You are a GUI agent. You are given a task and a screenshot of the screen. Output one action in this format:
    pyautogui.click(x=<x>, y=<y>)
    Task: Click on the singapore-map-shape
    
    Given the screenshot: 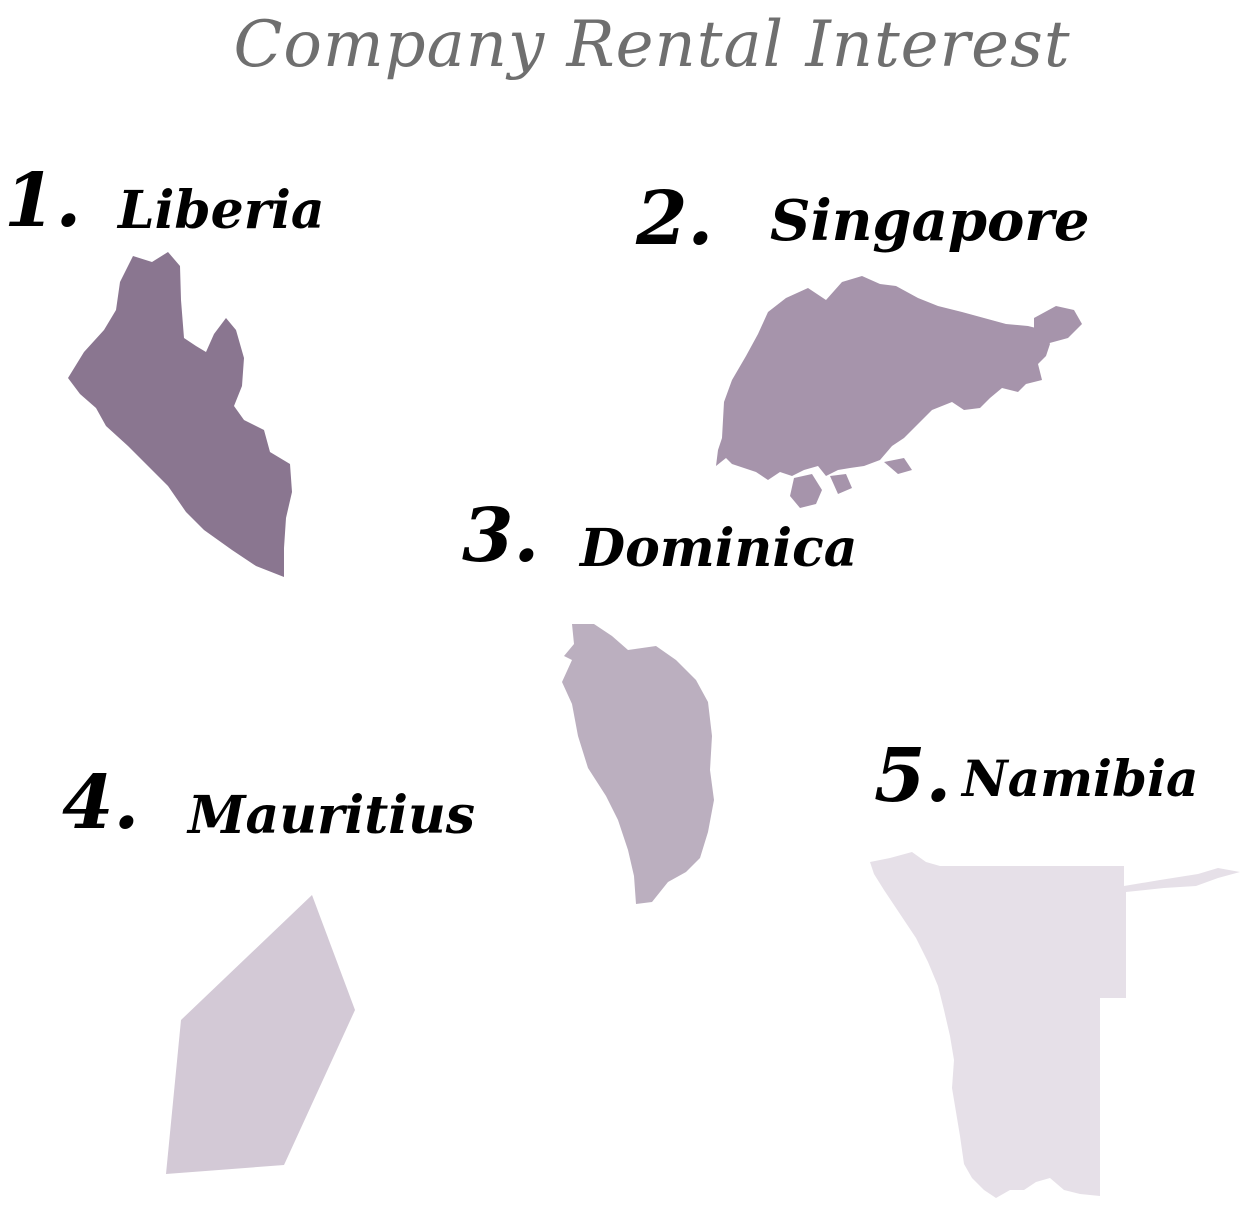 What is the action you would take?
    pyautogui.click(x=883, y=378)
    